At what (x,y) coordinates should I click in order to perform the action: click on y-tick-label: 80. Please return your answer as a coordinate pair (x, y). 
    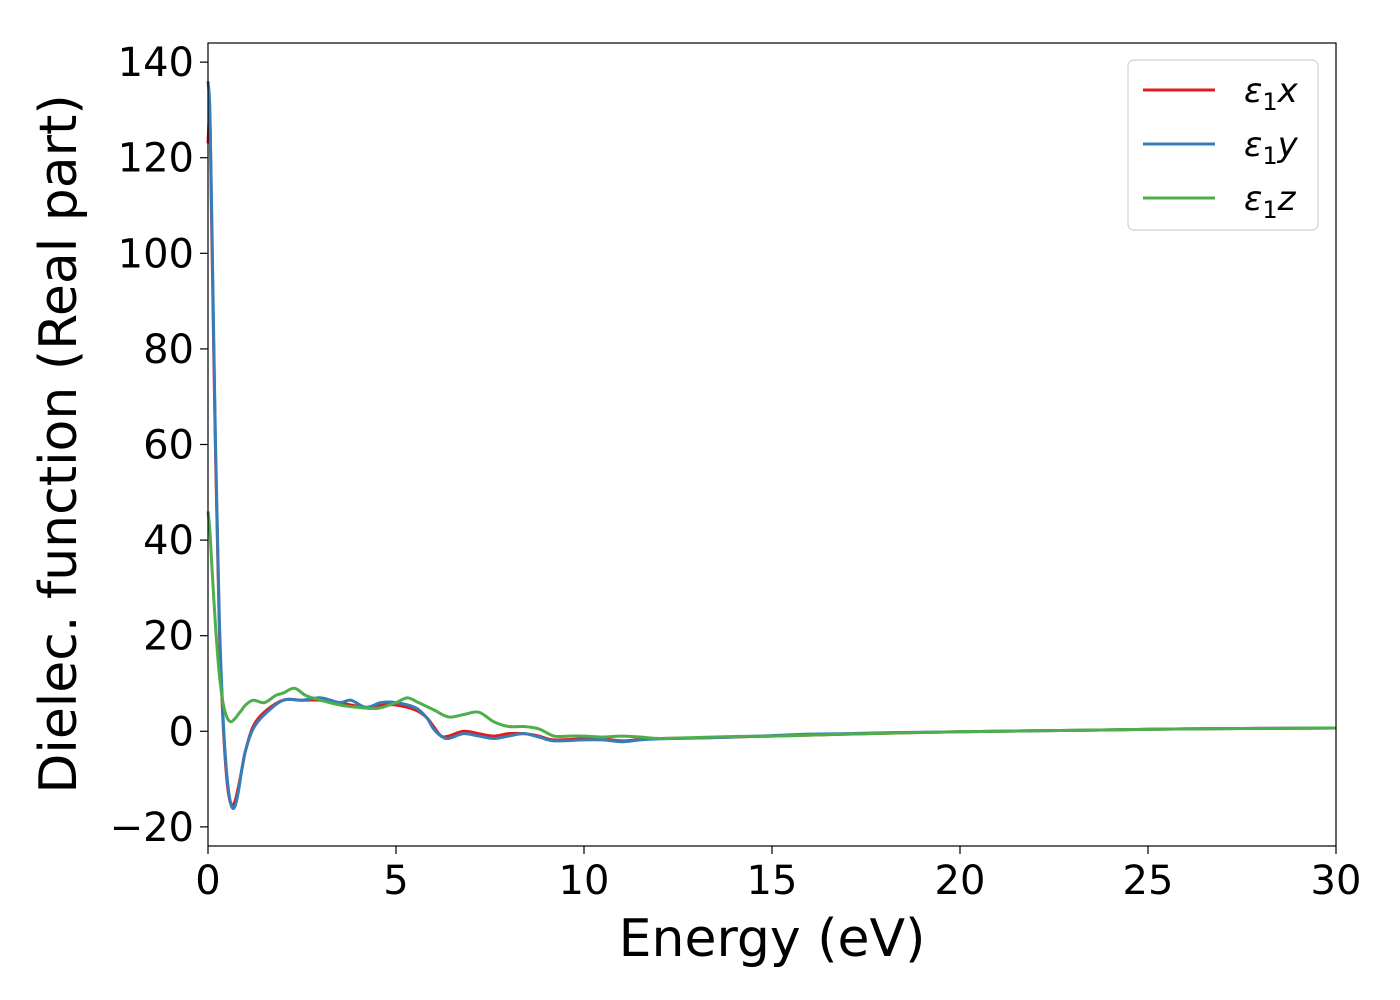
    Looking at the image, I should click on (168, 350).